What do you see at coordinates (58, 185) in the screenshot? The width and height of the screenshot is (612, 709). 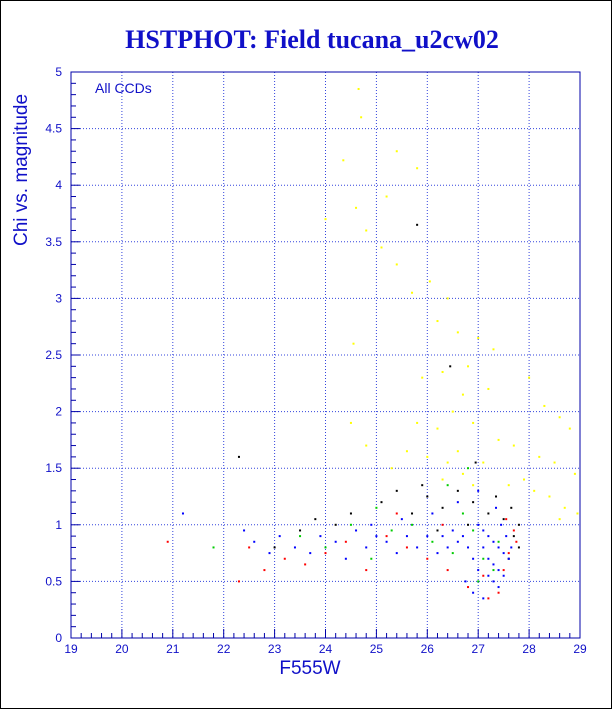 I see `y-tick-label: 4` at bounding box center [58, 185].